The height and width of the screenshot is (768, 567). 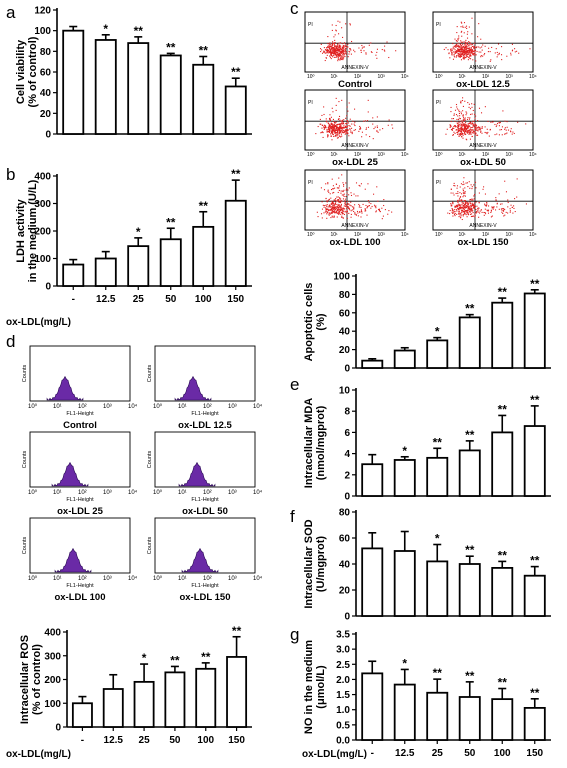 I want to click on flow-tick-label: 10¹, so click(x=335, y=235).